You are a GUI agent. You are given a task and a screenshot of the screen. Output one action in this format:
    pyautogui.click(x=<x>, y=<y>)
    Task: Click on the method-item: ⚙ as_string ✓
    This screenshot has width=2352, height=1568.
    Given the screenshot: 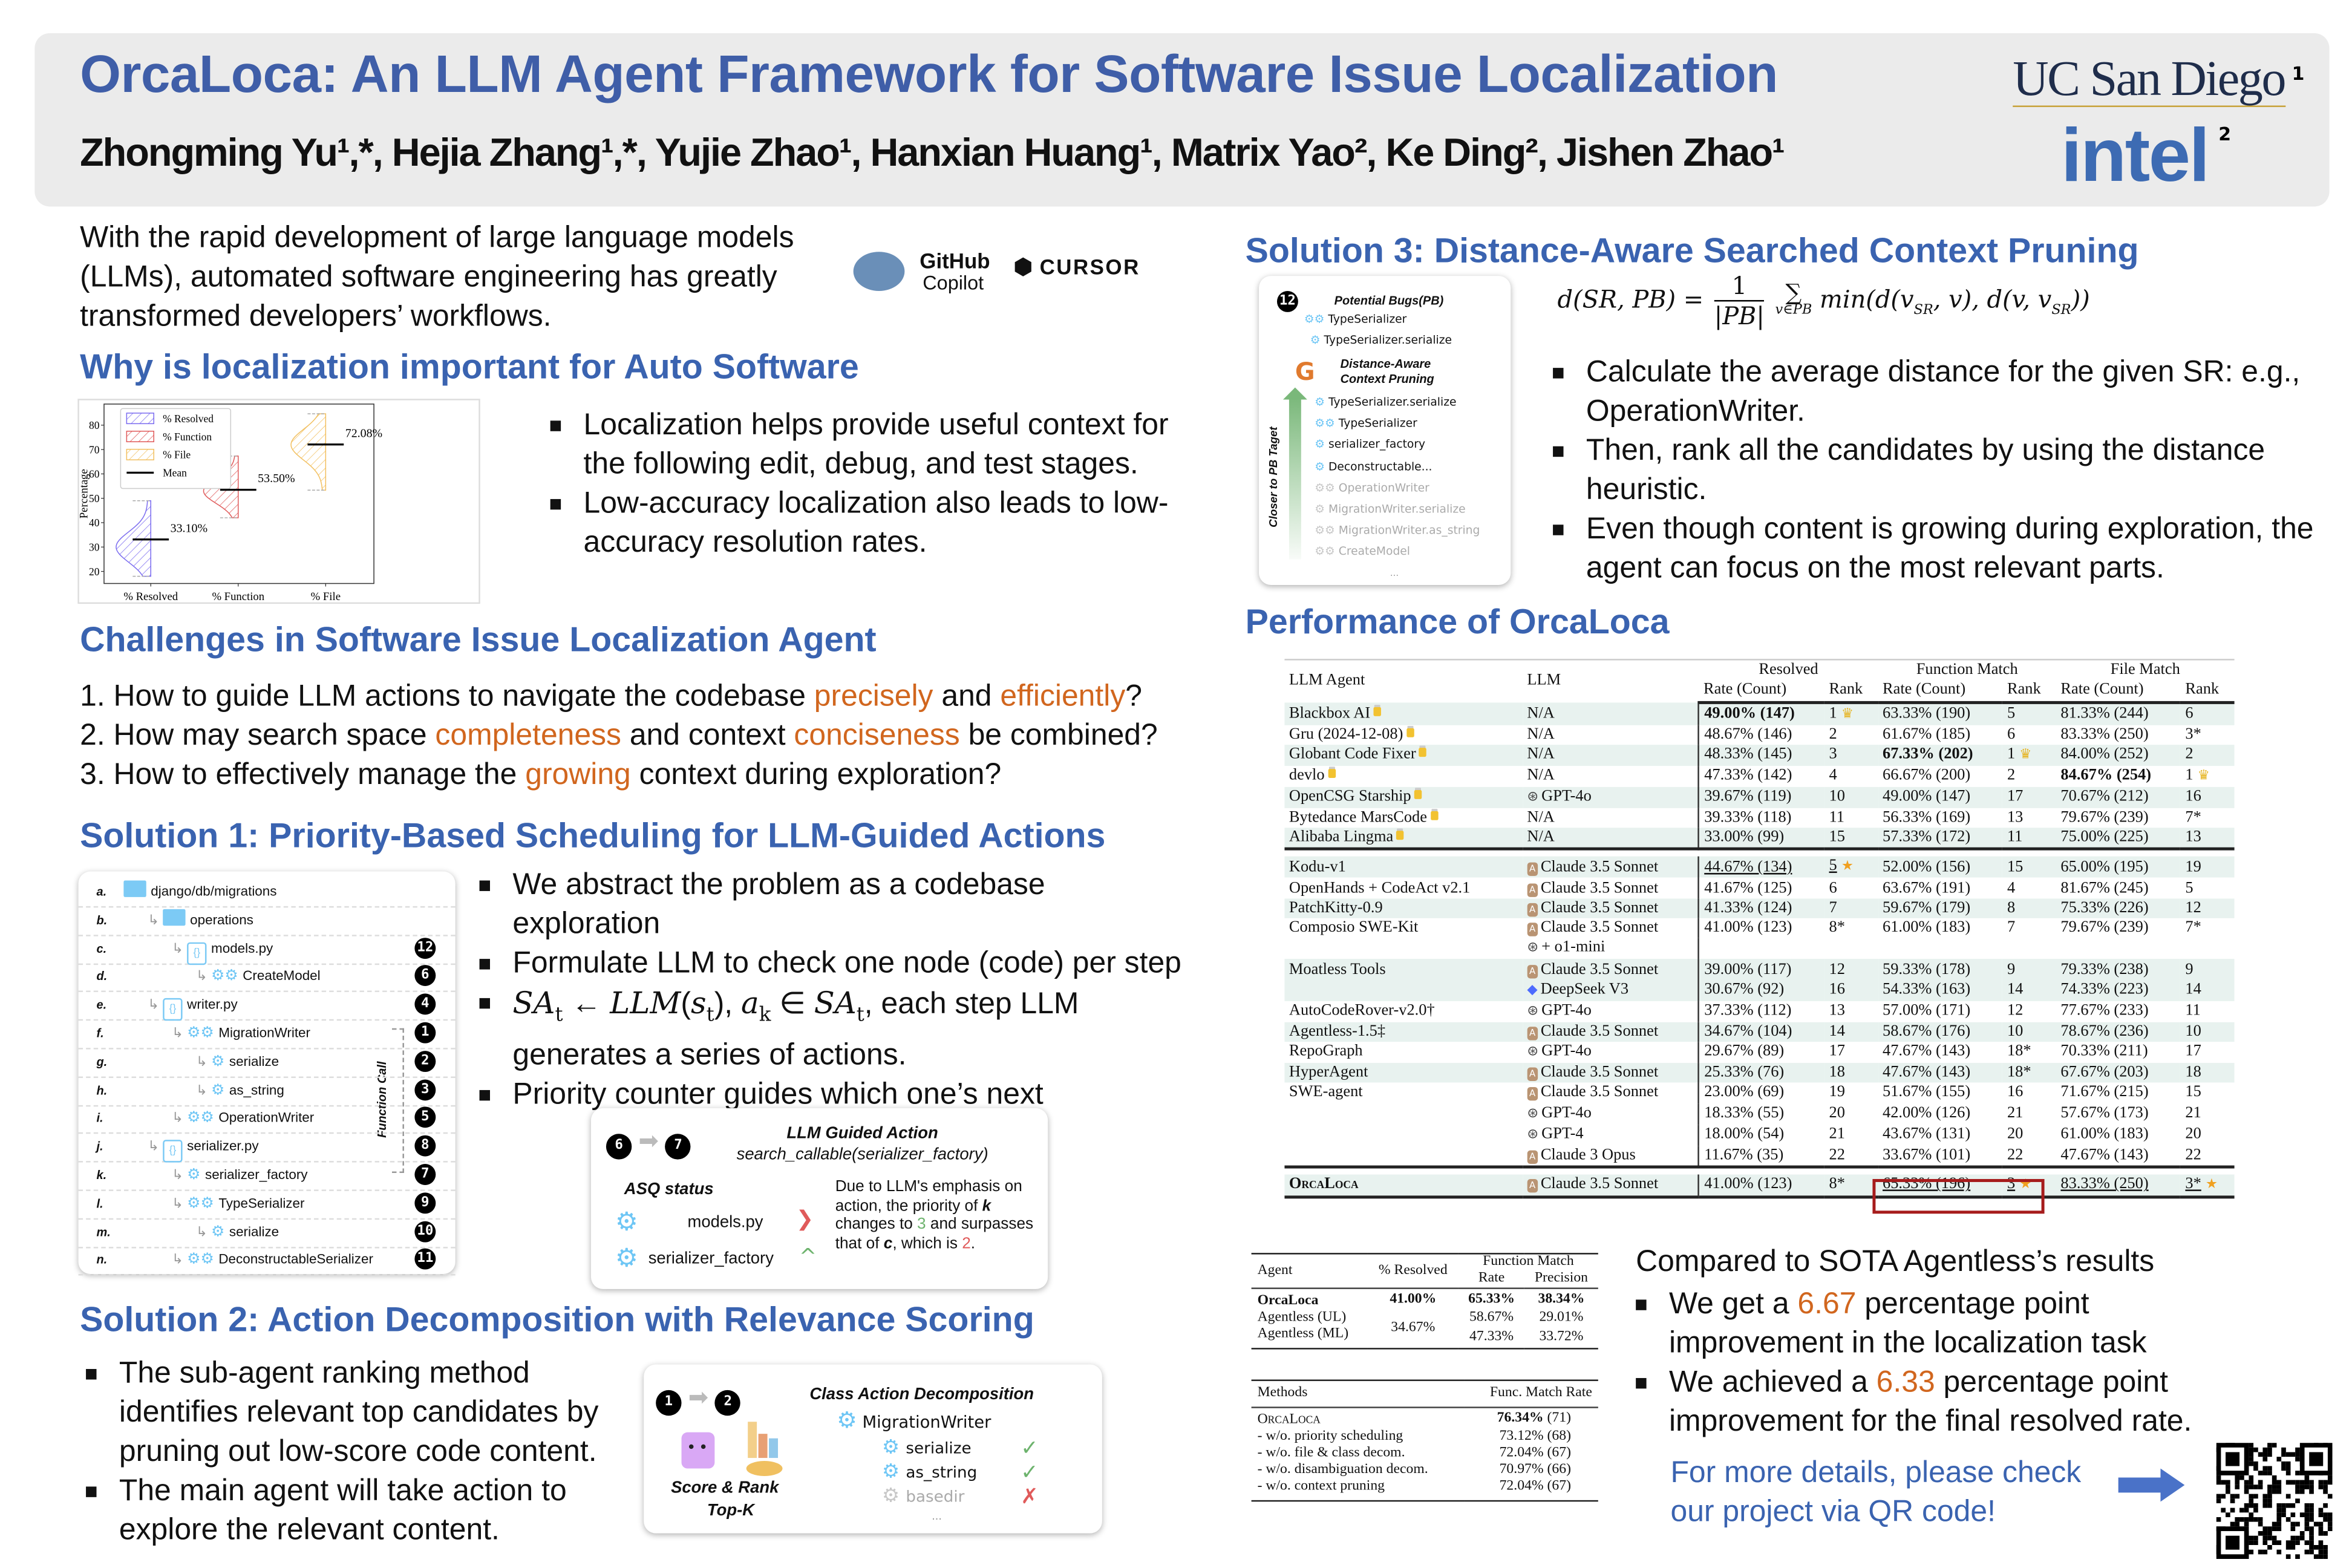 What is the action you would take?
    pyautogui.click(x=965, y=1473)
    